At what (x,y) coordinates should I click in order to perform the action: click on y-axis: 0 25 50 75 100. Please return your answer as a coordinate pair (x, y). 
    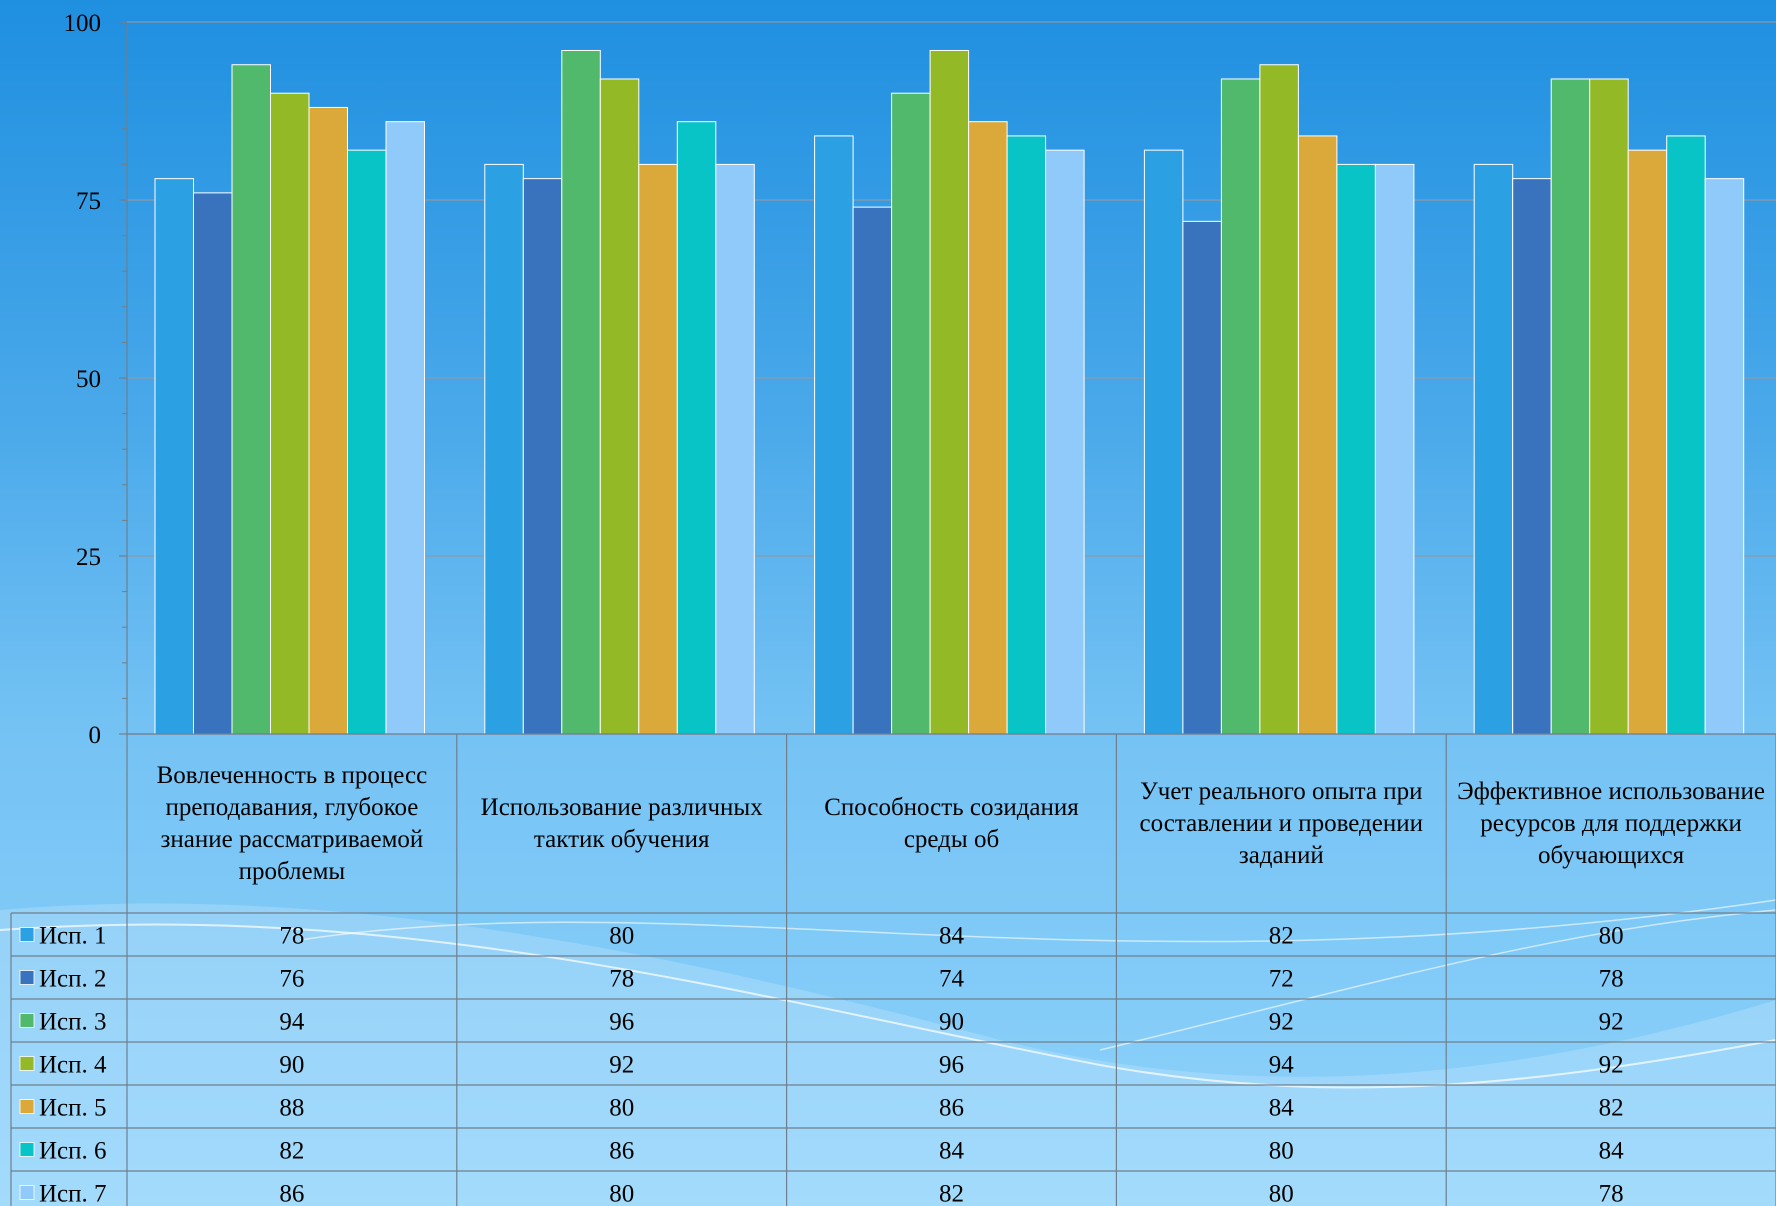
    Looking at the image, I should click on (96, 379).